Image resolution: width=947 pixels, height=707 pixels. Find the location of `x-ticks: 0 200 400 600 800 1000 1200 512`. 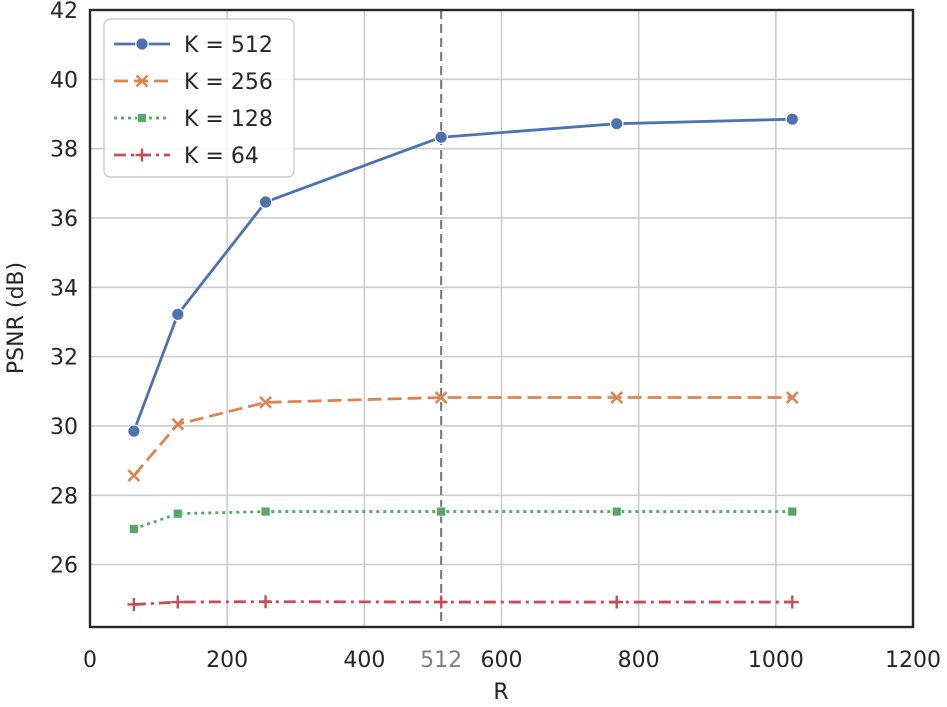

x-ticks: 0 200 400 600 800 1000 1200 512 is located at coordinates (512, 660).